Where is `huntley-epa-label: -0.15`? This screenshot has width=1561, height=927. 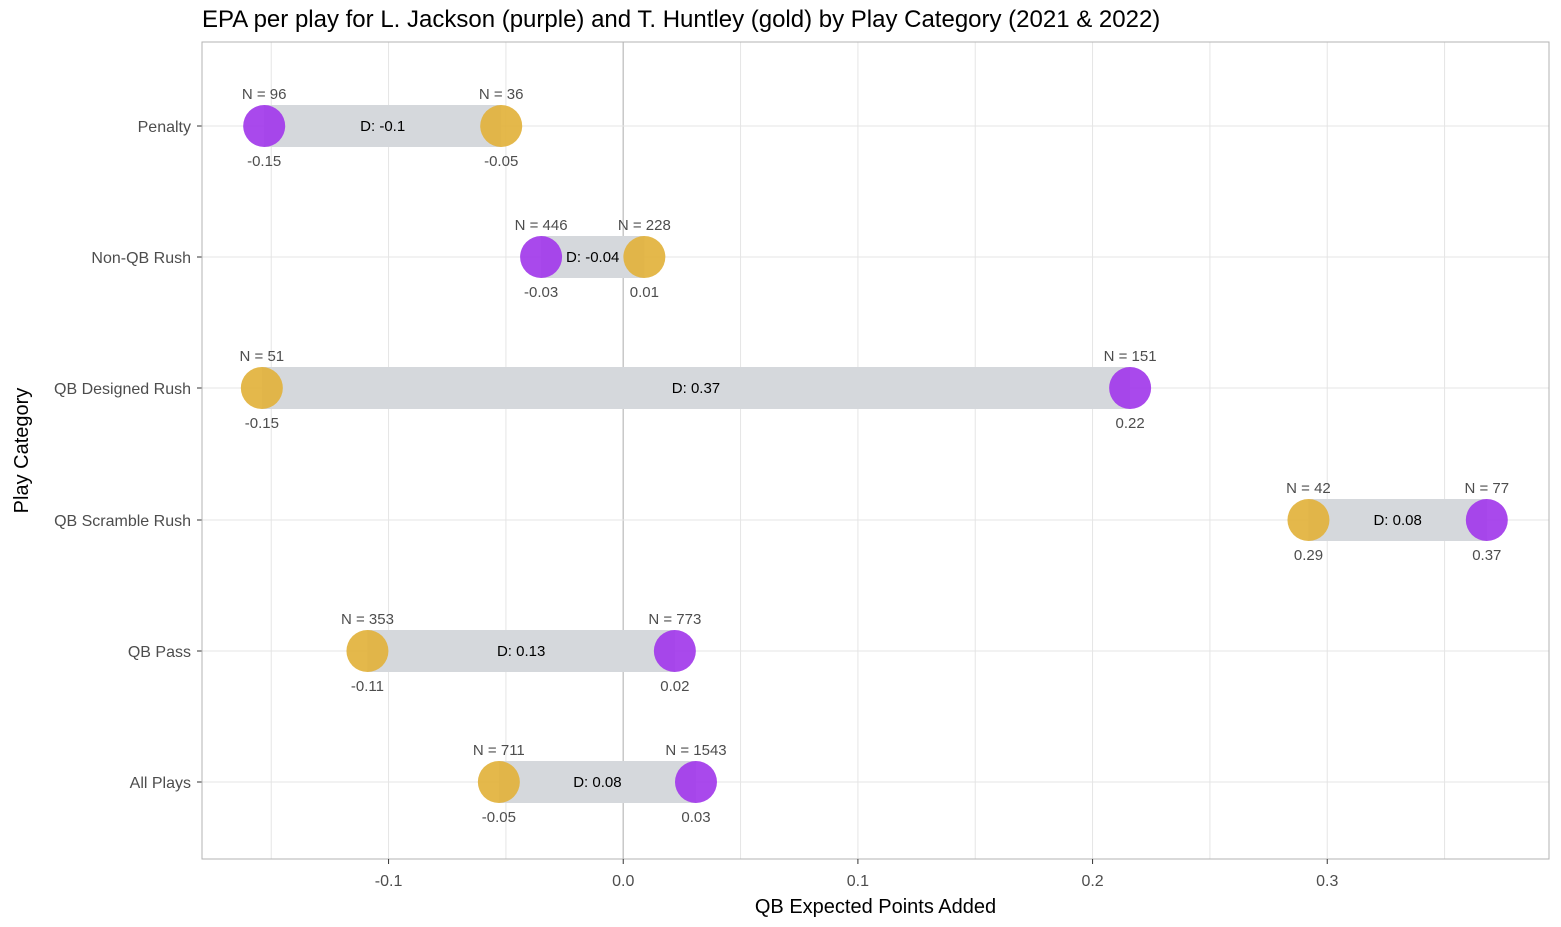
huntley-epa-label: -0.15 is located at coordinates (262, 423).